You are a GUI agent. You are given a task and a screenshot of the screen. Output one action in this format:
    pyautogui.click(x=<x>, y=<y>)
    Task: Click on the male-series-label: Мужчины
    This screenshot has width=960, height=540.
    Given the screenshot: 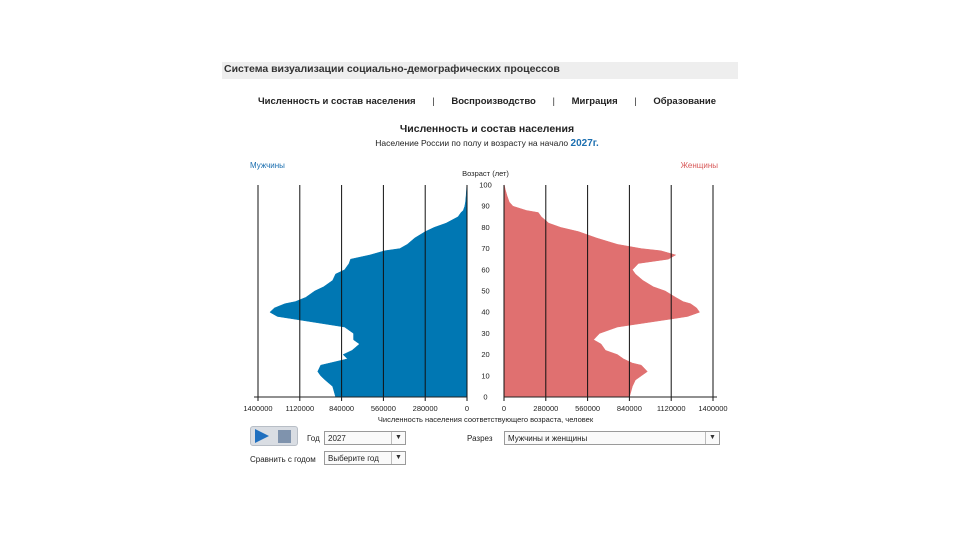 What is the action you would take?
    pyautogui.click(x=267, y=165)
    